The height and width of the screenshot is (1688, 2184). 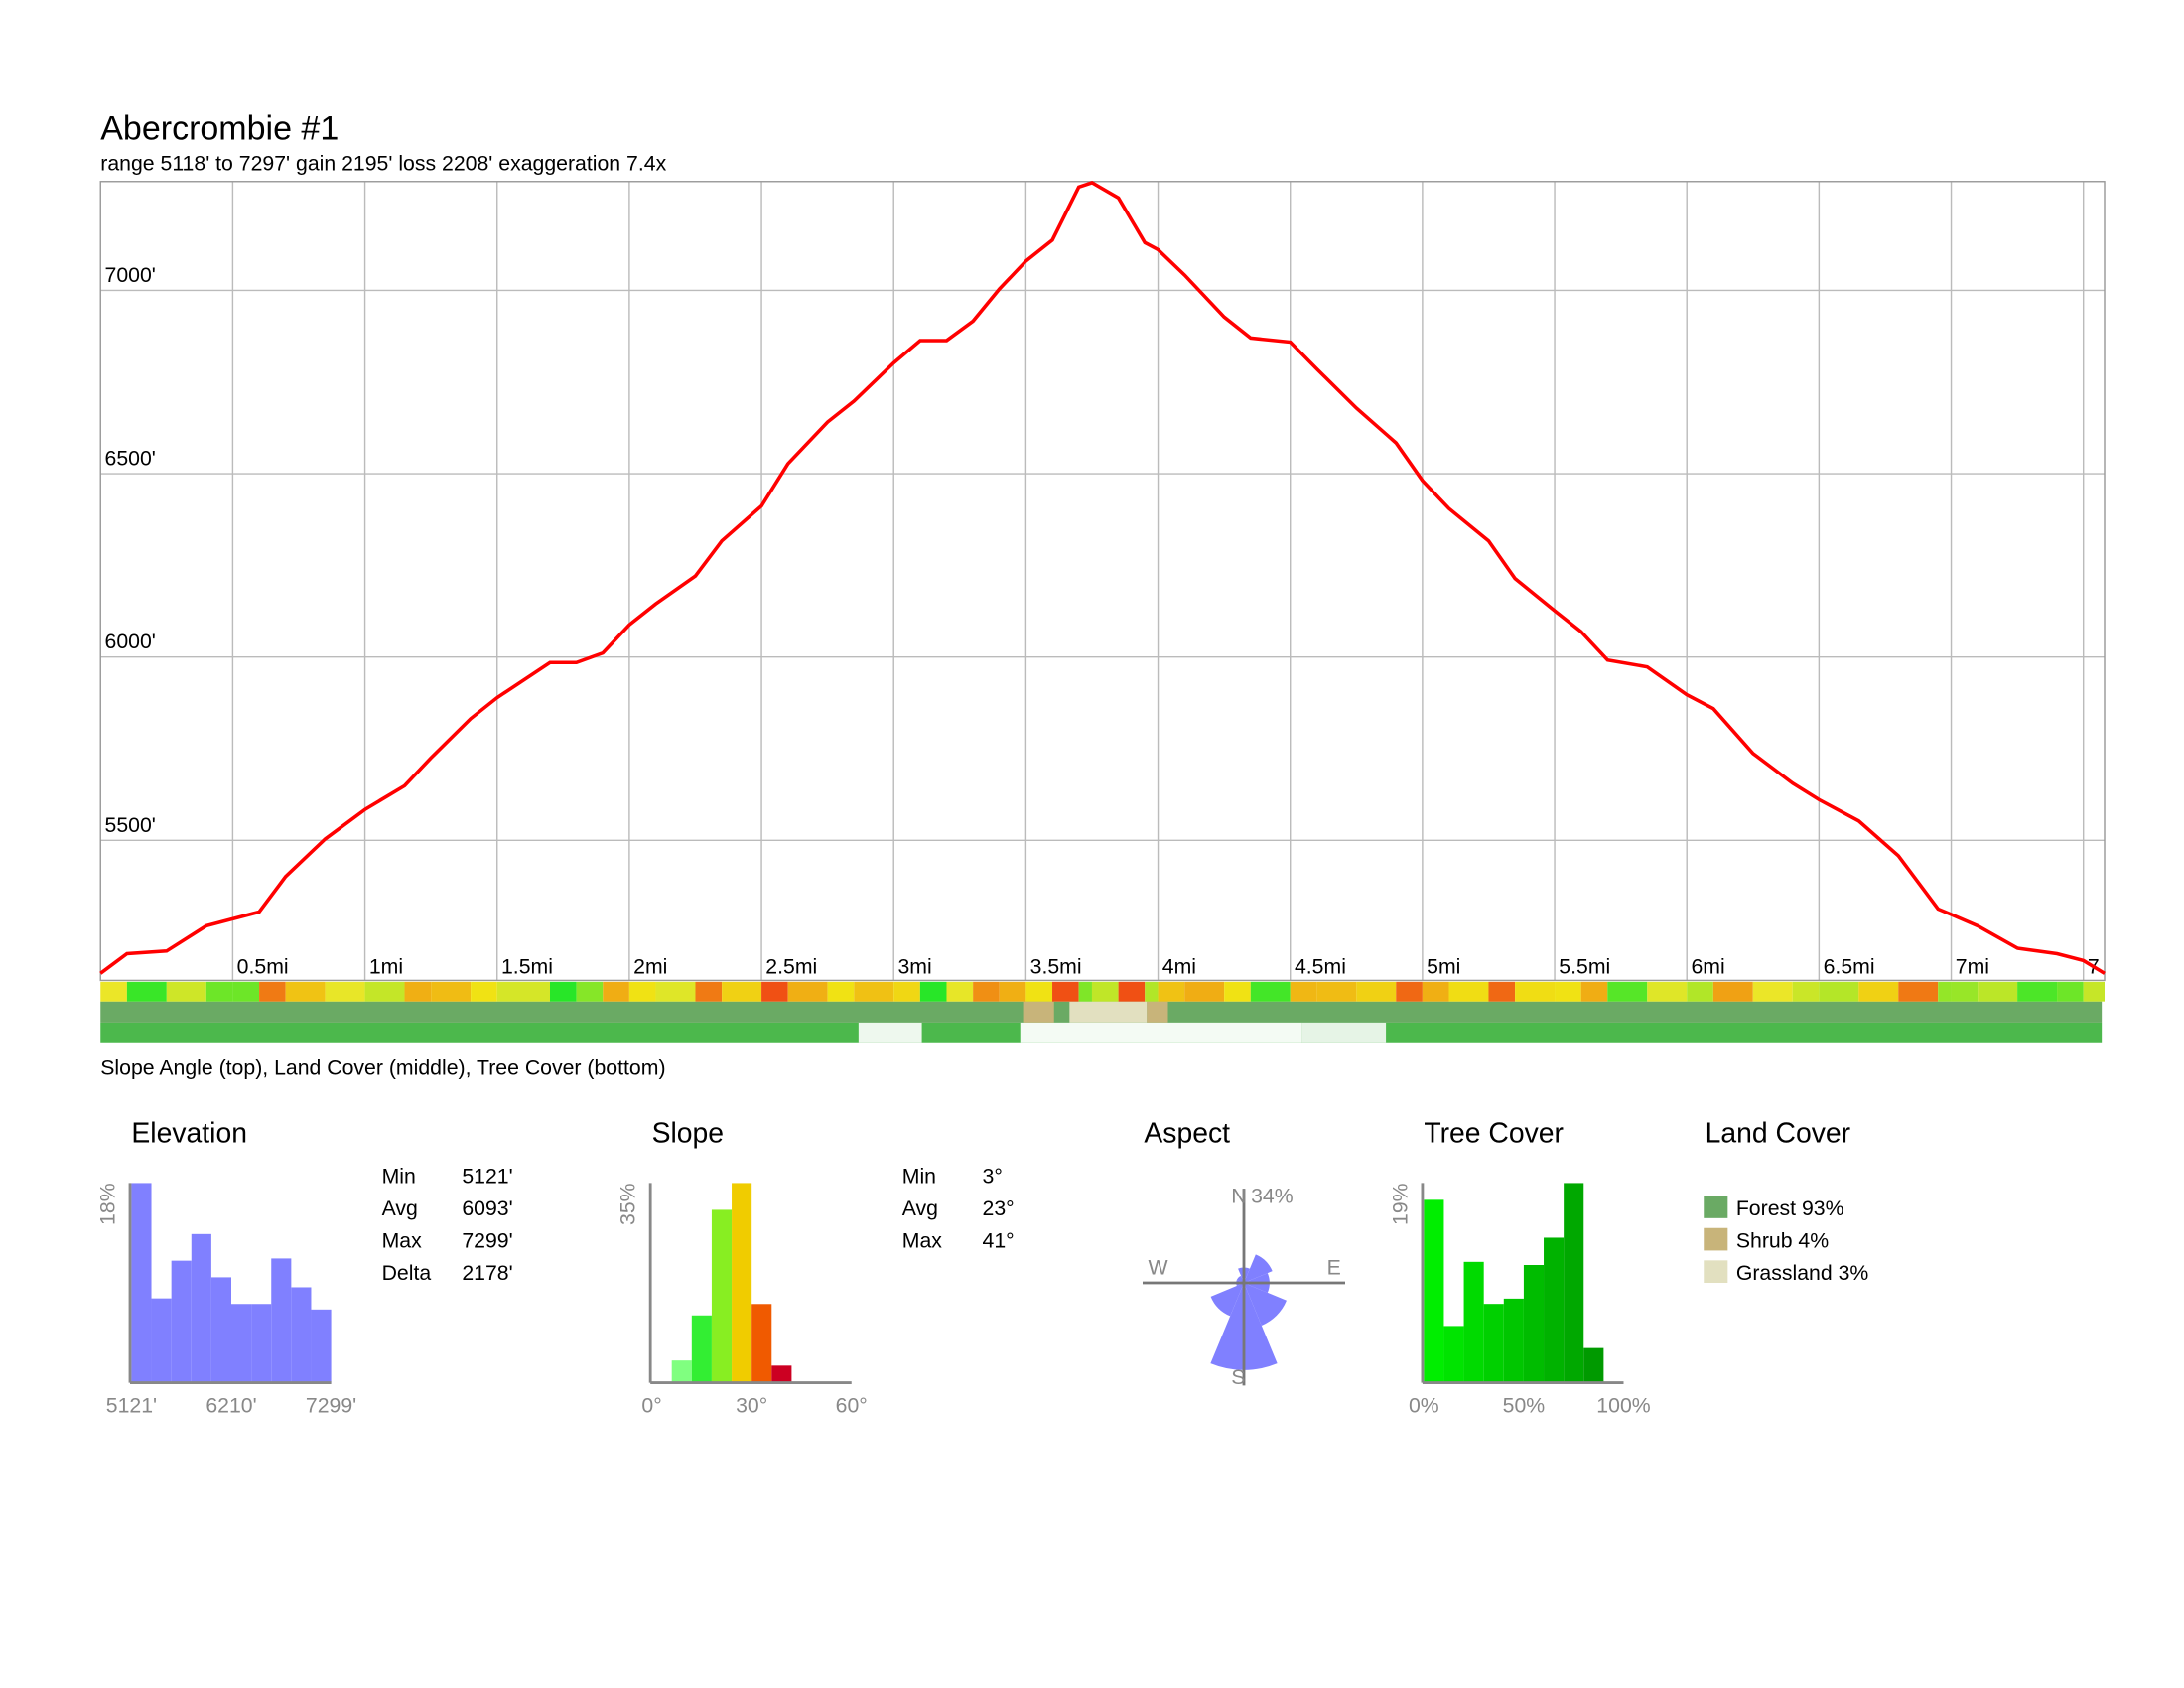 What do you see at coordinates (487, 1176) in the screenshot?
I see `stat-value: 5121'` at bounding box center [487, 1176].